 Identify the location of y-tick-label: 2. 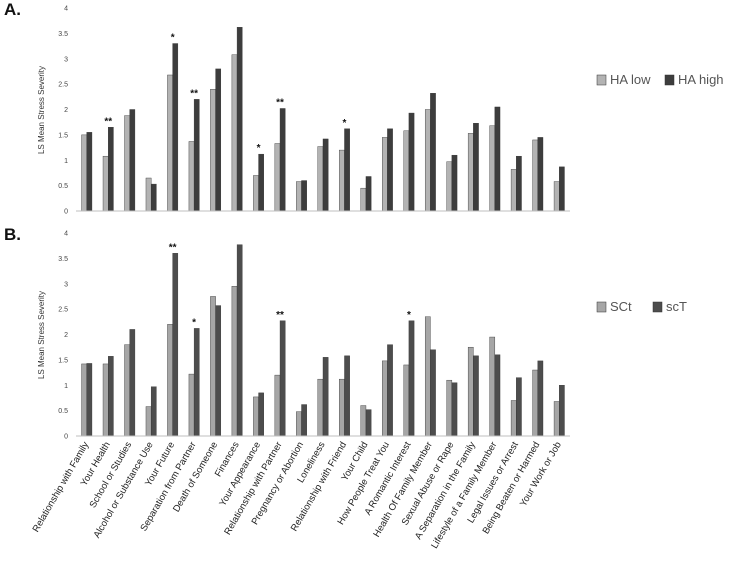
(66, 110).